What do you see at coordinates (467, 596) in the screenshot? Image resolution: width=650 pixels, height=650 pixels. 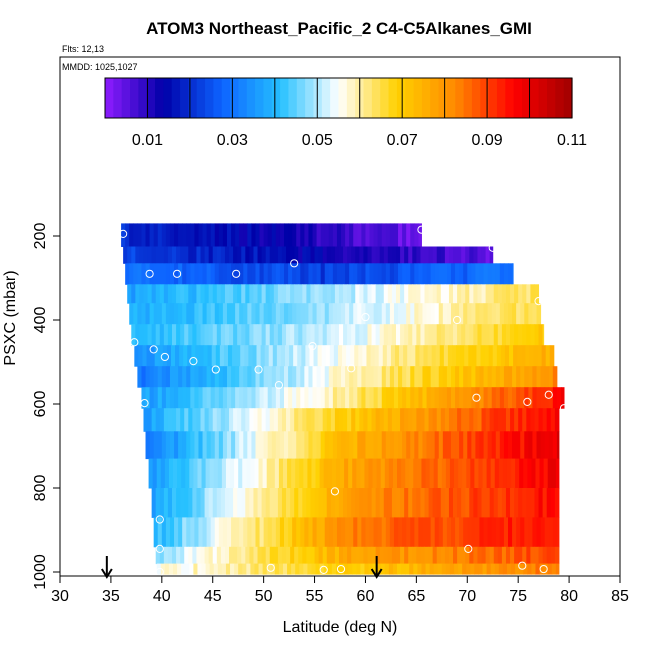 I see `x-tick-label: 70` at bounding box center [467, 596].